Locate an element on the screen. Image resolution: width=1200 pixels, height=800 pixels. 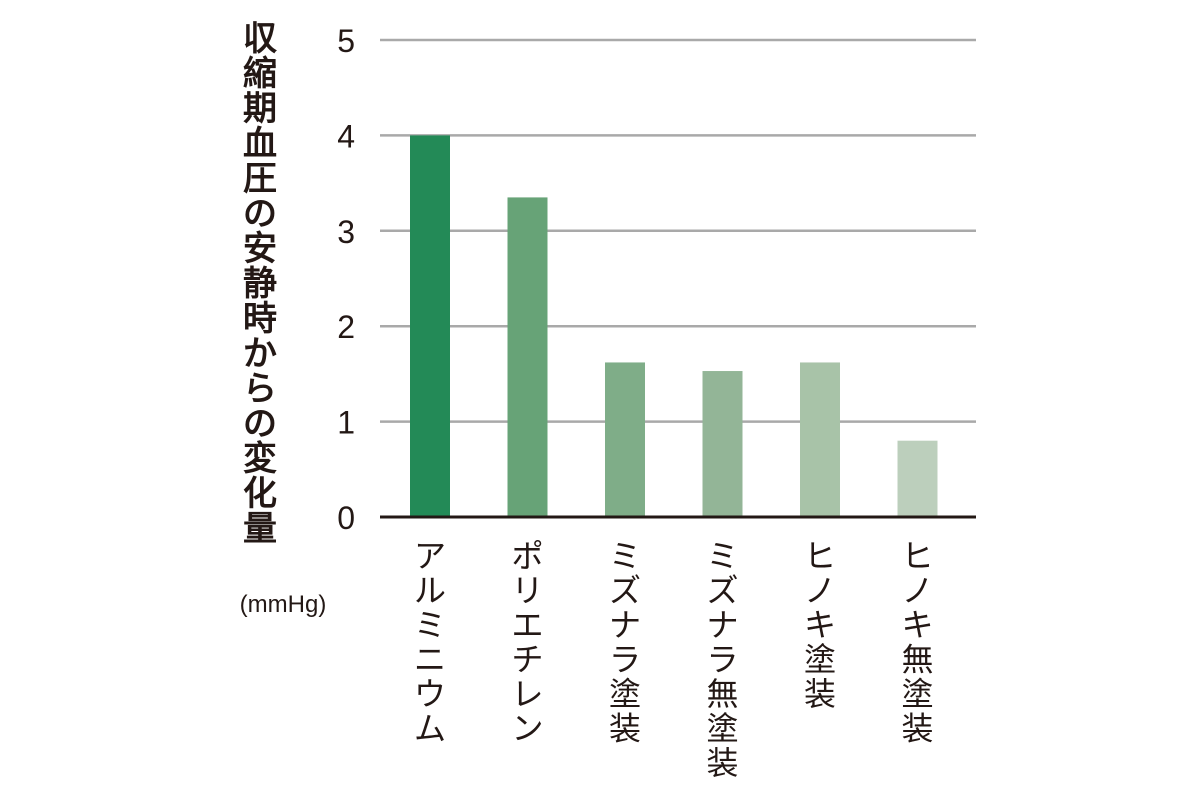
x-tick-label-1: ポリエチレン is located at coordinates (527, 642).